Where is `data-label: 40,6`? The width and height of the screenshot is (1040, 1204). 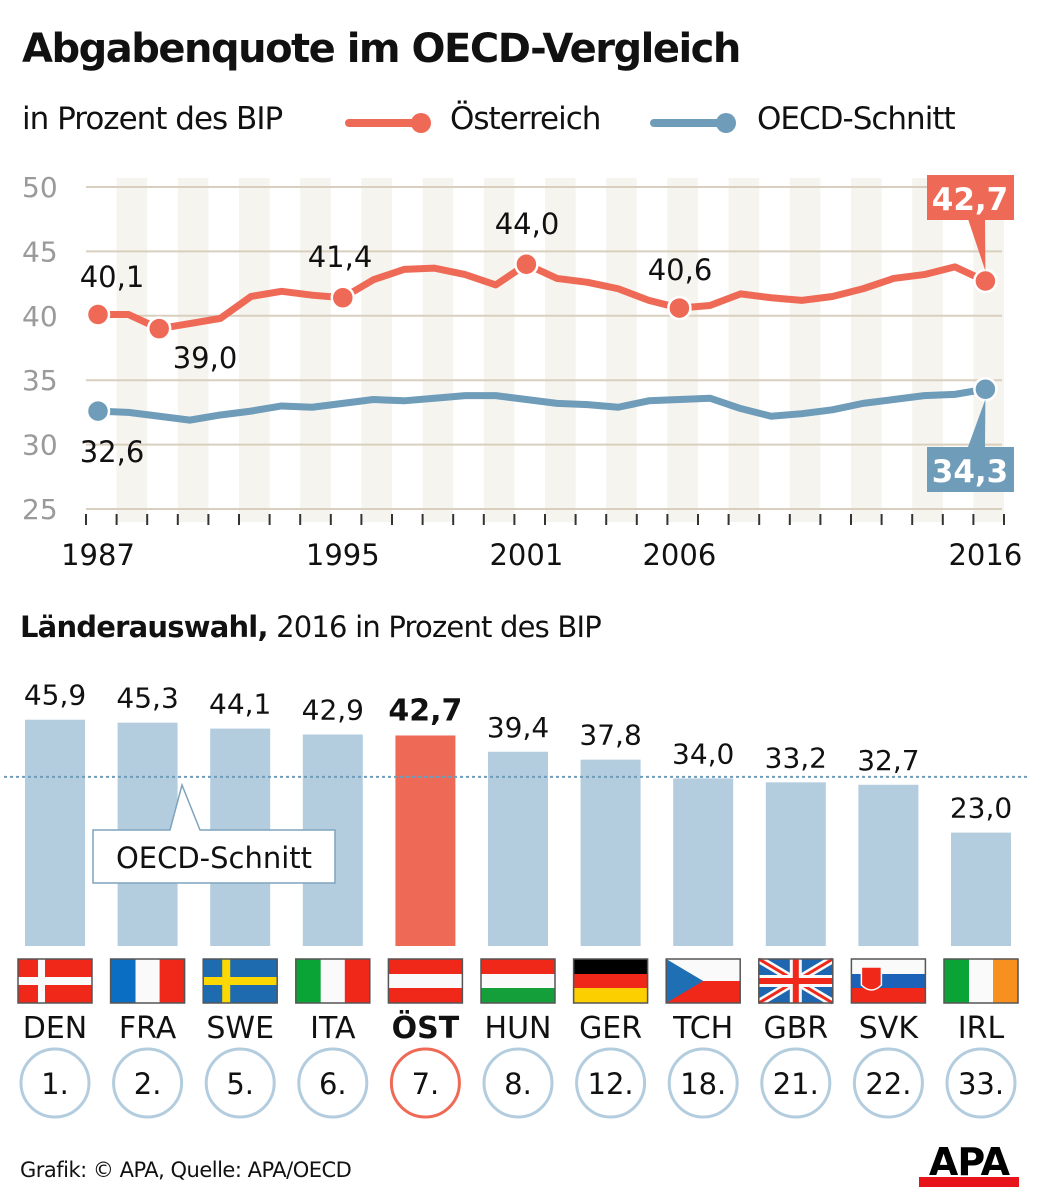 data-label: 40,6 is located at coordinates (680, 270).